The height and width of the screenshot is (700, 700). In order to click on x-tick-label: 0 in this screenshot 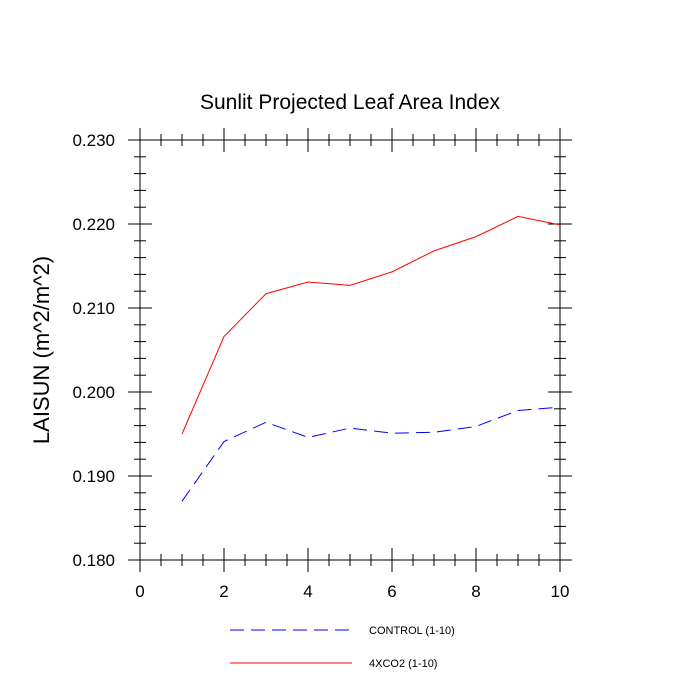, I will do `click(139, 591)`.